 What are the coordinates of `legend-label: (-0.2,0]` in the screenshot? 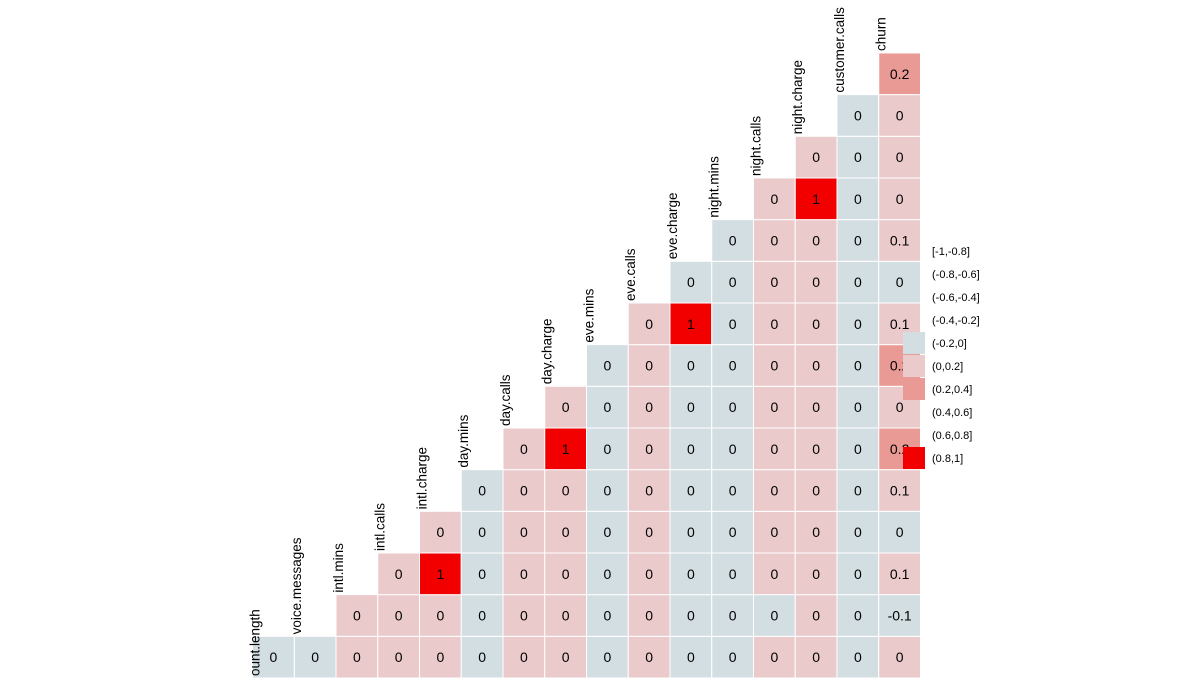 It's located at (949, 344).